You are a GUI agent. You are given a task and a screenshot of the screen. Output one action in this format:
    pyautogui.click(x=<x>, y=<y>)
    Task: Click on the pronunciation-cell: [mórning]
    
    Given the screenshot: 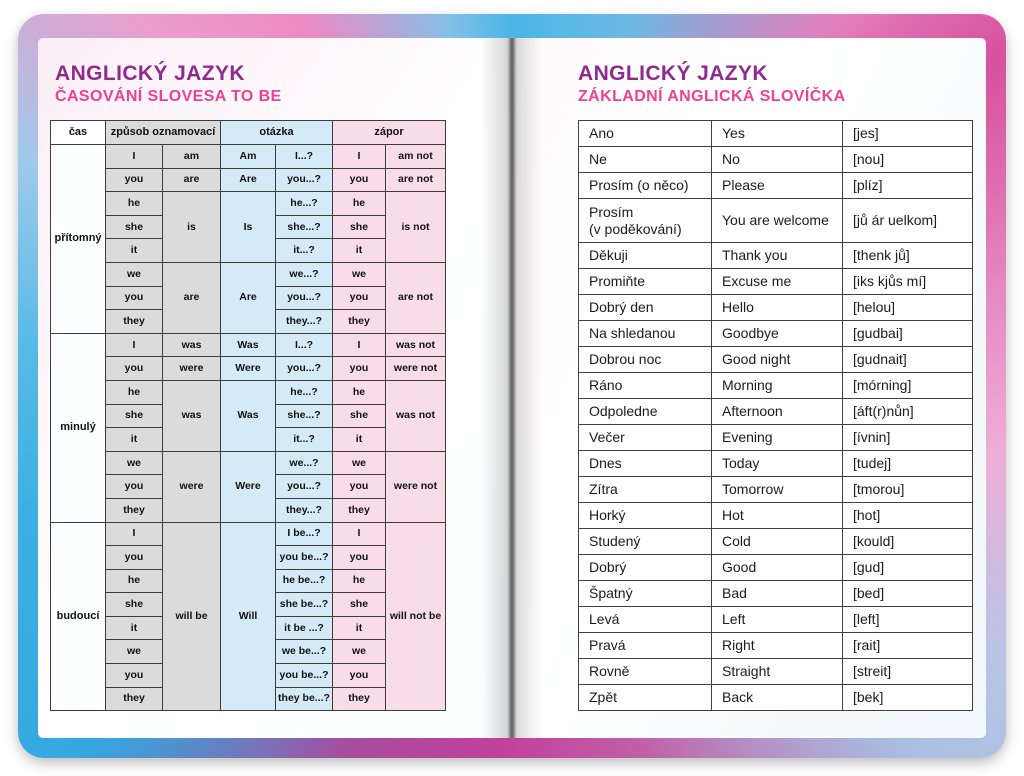 What is the action you would take?
    pyautogui.click(x=907, y=385)
    